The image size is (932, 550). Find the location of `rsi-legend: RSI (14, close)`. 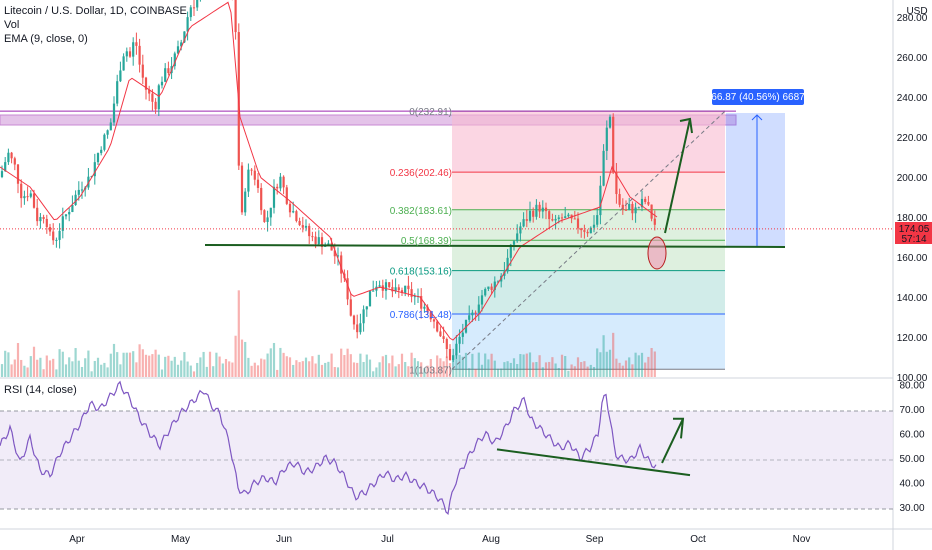

rsi-legend: RSI (14, close) is located at coordinates (40, 390).